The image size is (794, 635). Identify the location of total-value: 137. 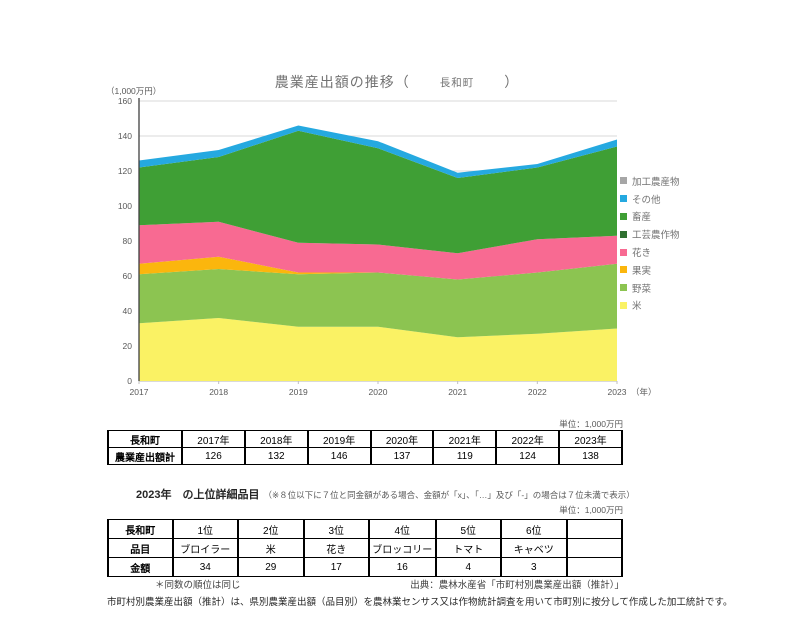
(402, 456).